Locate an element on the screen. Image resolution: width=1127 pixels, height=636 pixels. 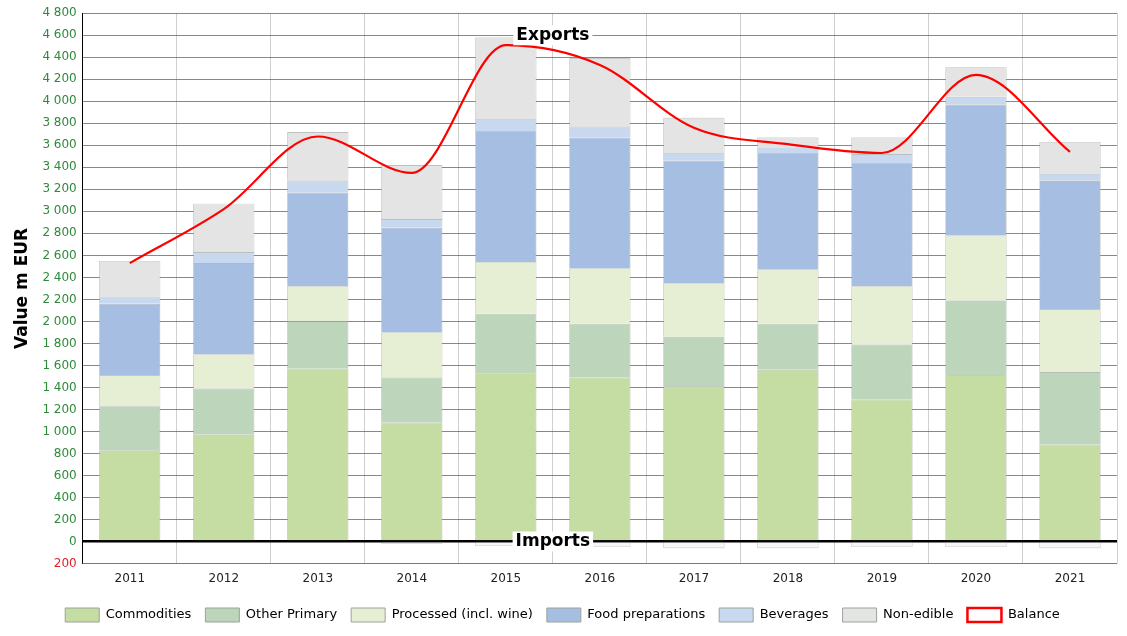
y-tick-label: 4 600 is located at coordinates (59, 34).